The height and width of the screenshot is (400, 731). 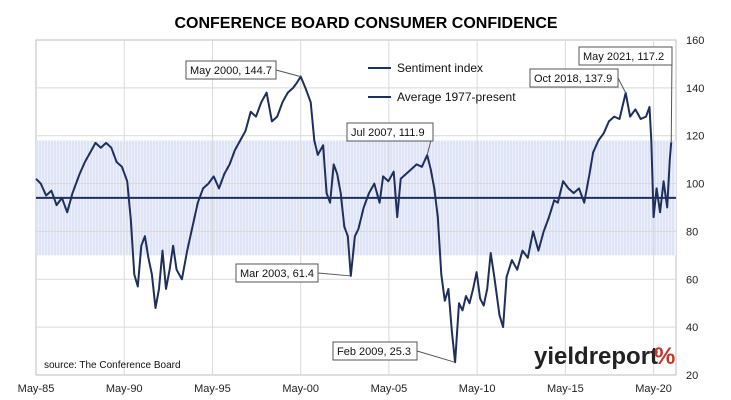 What do you see at coordinates (456, 97) in the screenshot?
I see `legend-label-average: Average 1977-present` at bounding box center [456, 97].